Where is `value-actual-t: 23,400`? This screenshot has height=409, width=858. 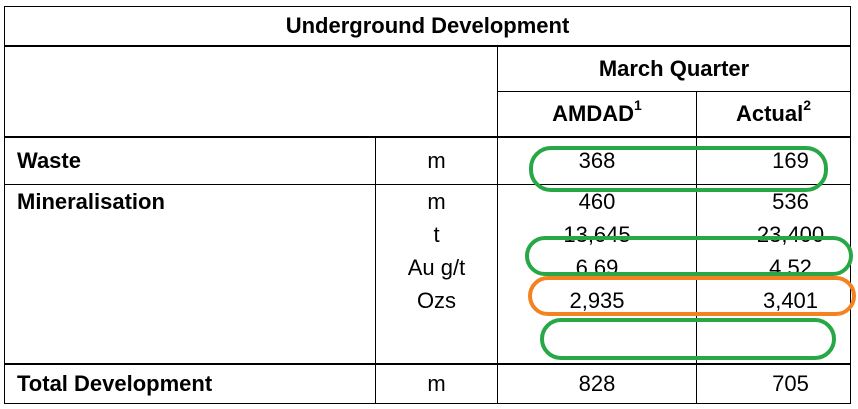
value-actual-t: 23,400 is located at coordinates (790, 234).